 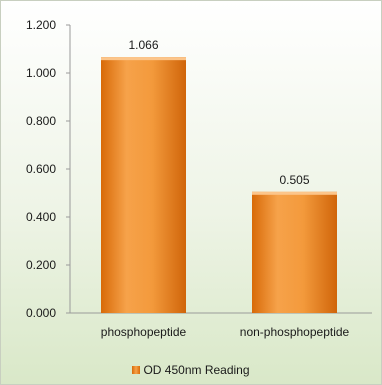 I want to click on legend-swatch, so click(x=136, y=370).